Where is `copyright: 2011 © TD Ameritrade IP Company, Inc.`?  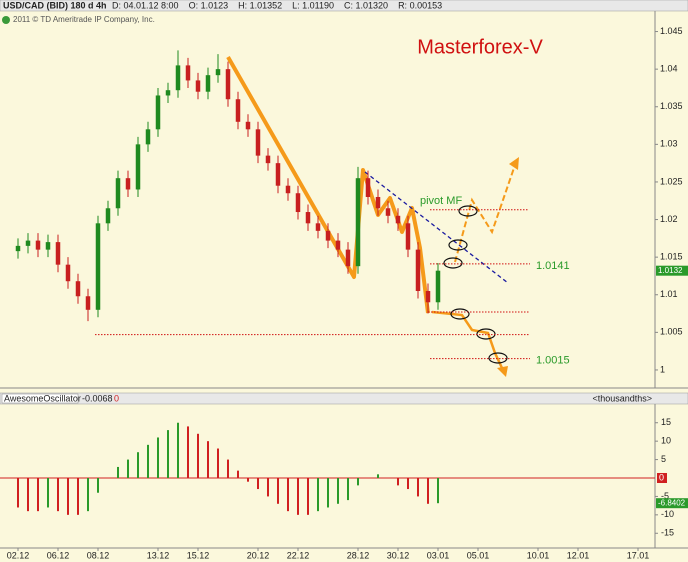
copyright: 2011 © TD Ameritrade IP Company, Inc. is located at coordinates (84, 19).